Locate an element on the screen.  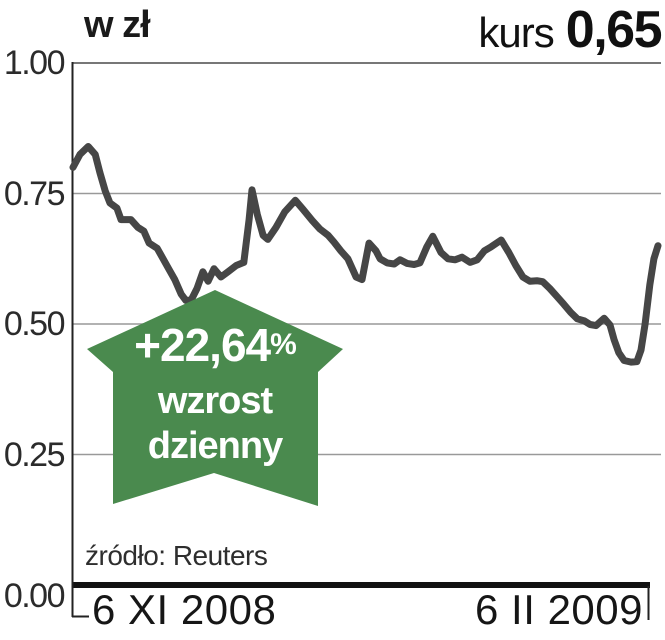
percent-sign: % is located at coordinates (283, 344).